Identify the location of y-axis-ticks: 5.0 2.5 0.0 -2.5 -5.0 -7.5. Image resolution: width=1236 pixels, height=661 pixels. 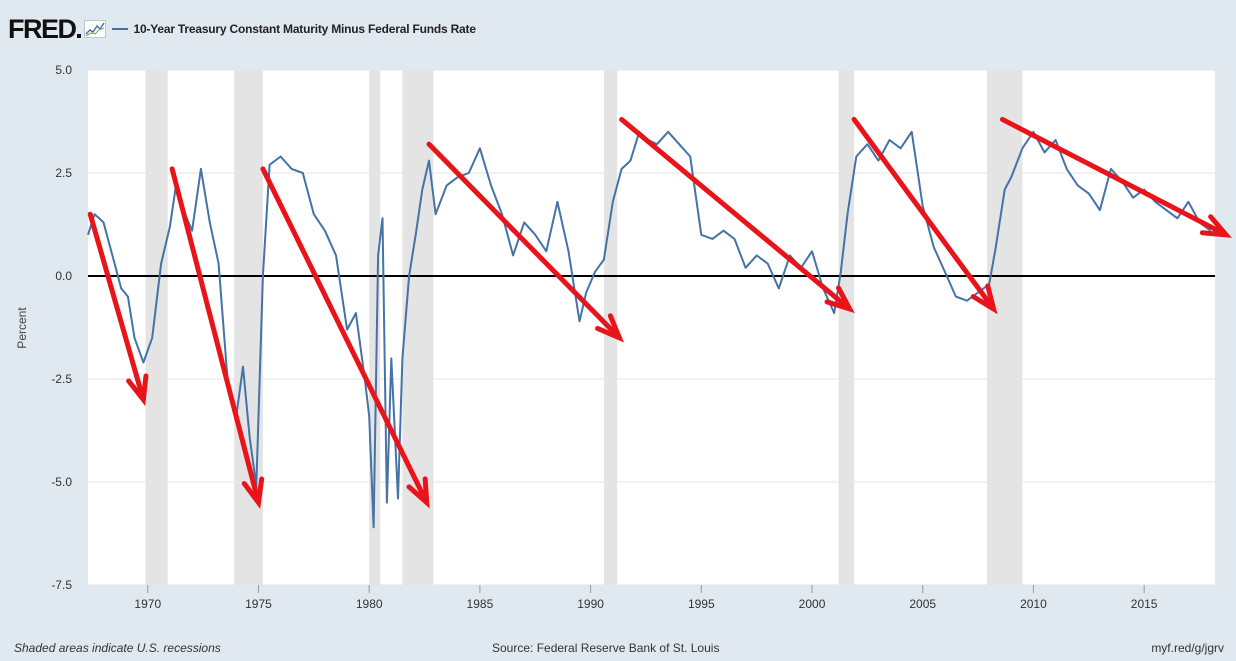
(61, 327).